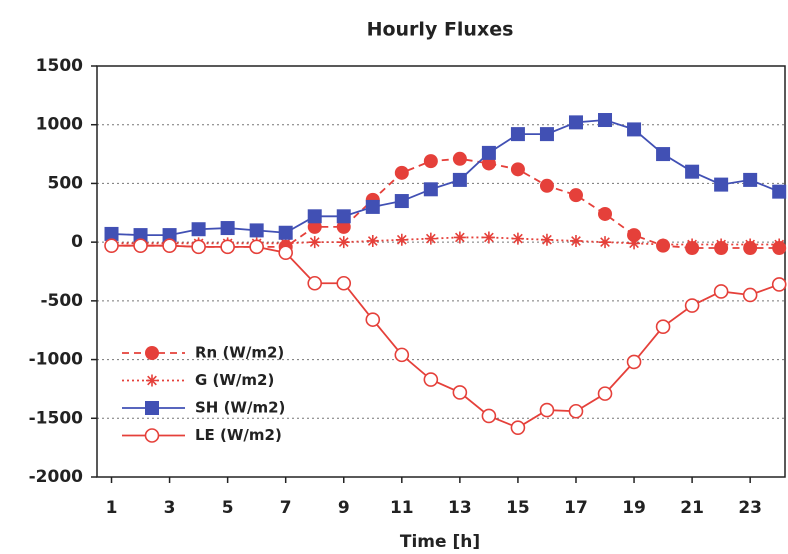  I want to click on x-tick-label: 13, so click(460, 508).